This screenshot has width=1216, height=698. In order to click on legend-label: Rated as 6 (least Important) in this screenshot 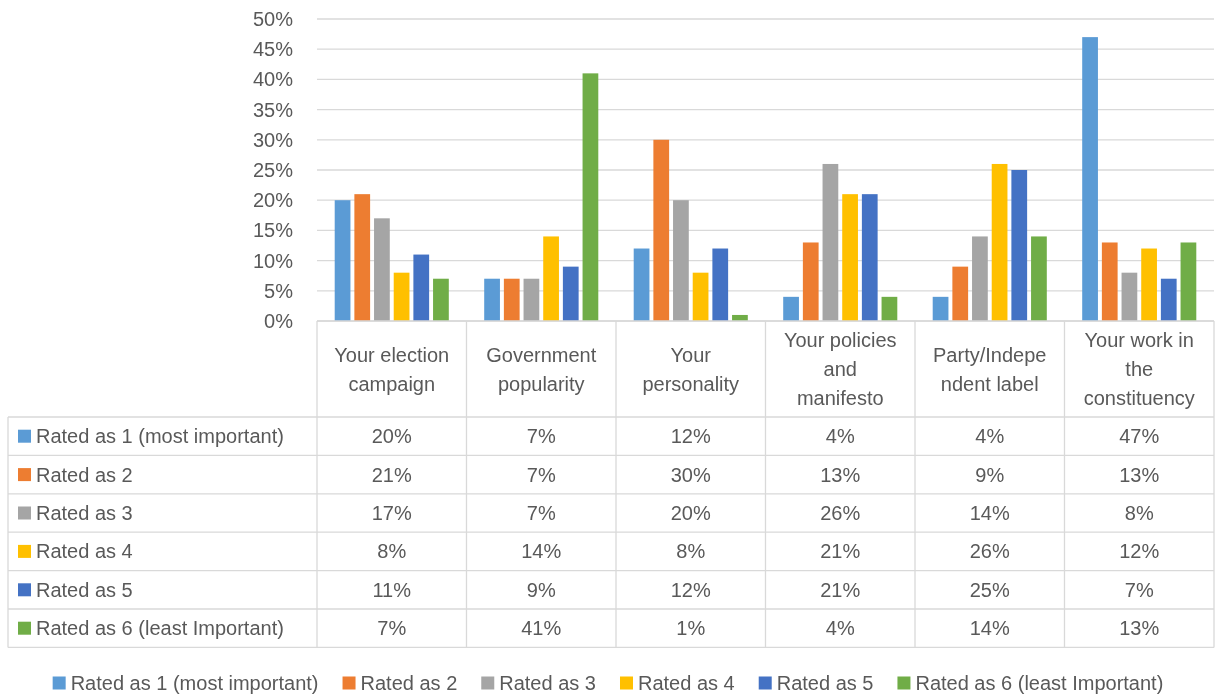, I will do `click(160, 628)`.